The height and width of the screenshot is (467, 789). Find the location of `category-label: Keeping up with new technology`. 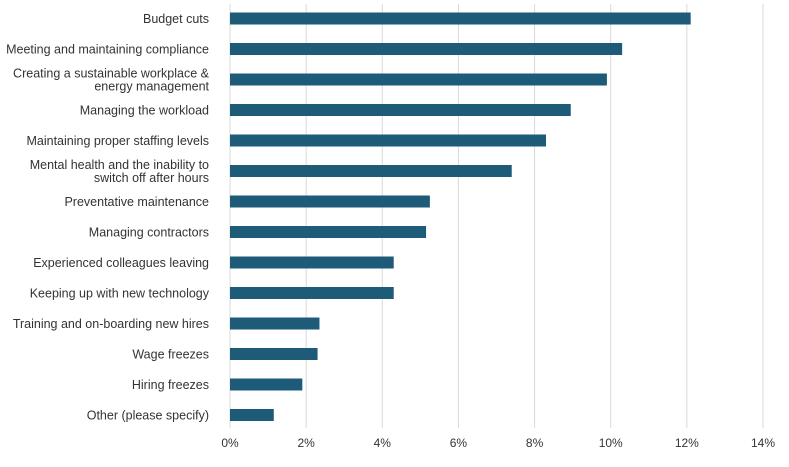

category-label: Keeping up with new technology is located at coordinates (120, 294).